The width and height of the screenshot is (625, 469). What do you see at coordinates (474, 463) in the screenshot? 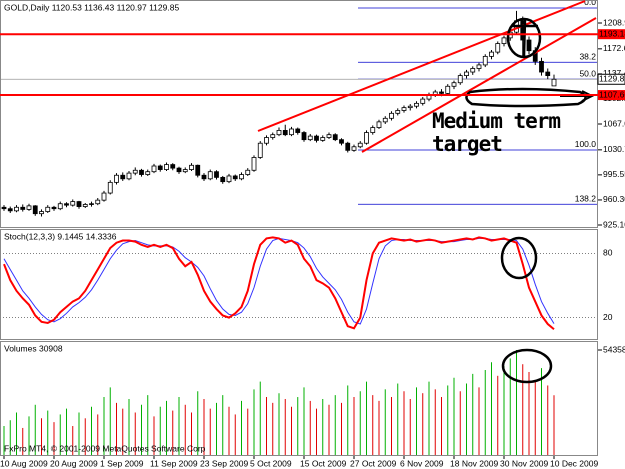
I see `x-tick-label: 18 Nov 2009` at bounding box center [474, 463].